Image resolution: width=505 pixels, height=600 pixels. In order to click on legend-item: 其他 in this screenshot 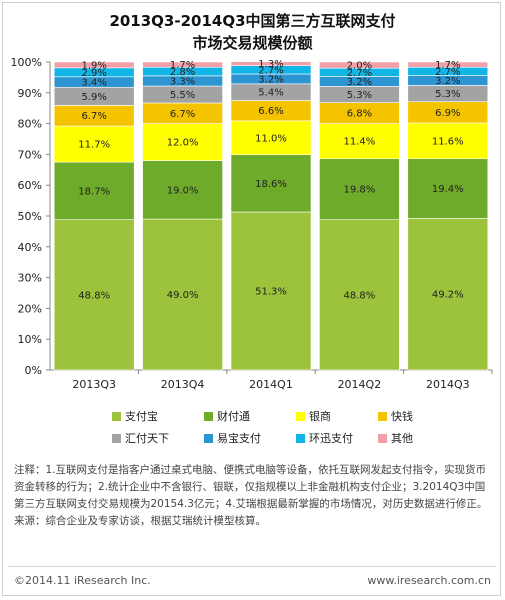, I will do `click(395, 439)`.